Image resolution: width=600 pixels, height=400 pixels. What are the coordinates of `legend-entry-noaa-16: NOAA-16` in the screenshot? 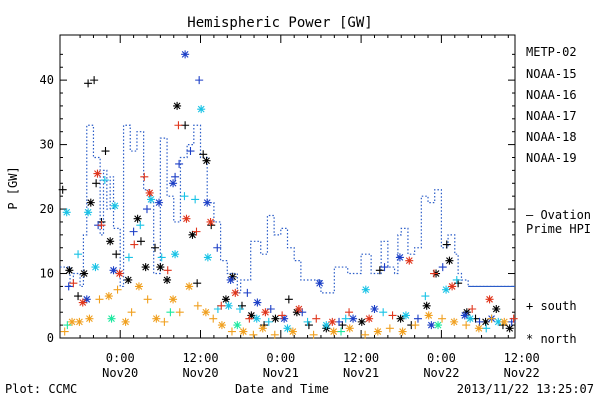 It's located at (551, 95).